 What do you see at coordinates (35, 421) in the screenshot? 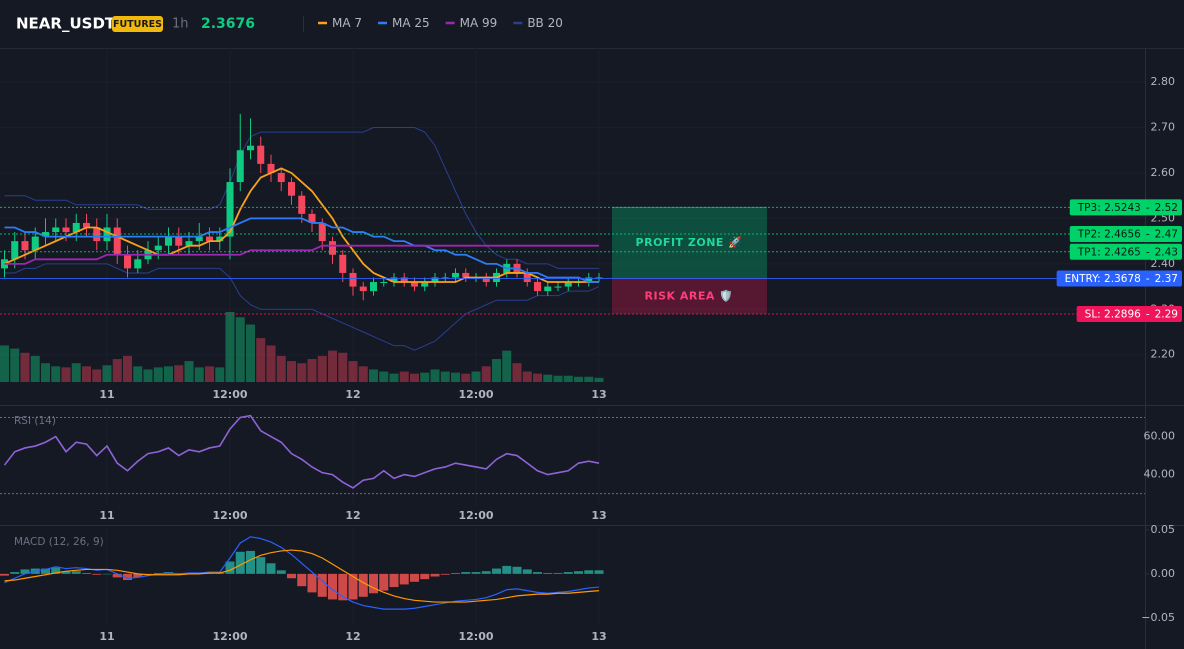
I see `panel-title: RSI (14)` at bounding box center [35, 421].